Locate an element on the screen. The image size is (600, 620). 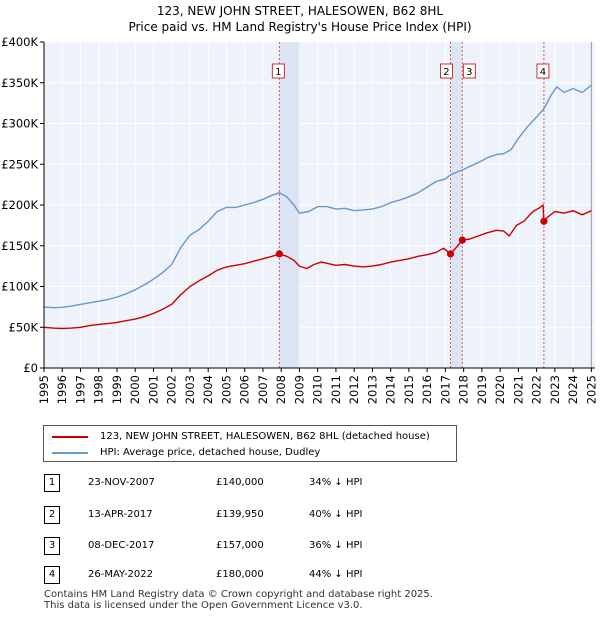
x-tick-label: 1997 is located at coordinates (80, 389).